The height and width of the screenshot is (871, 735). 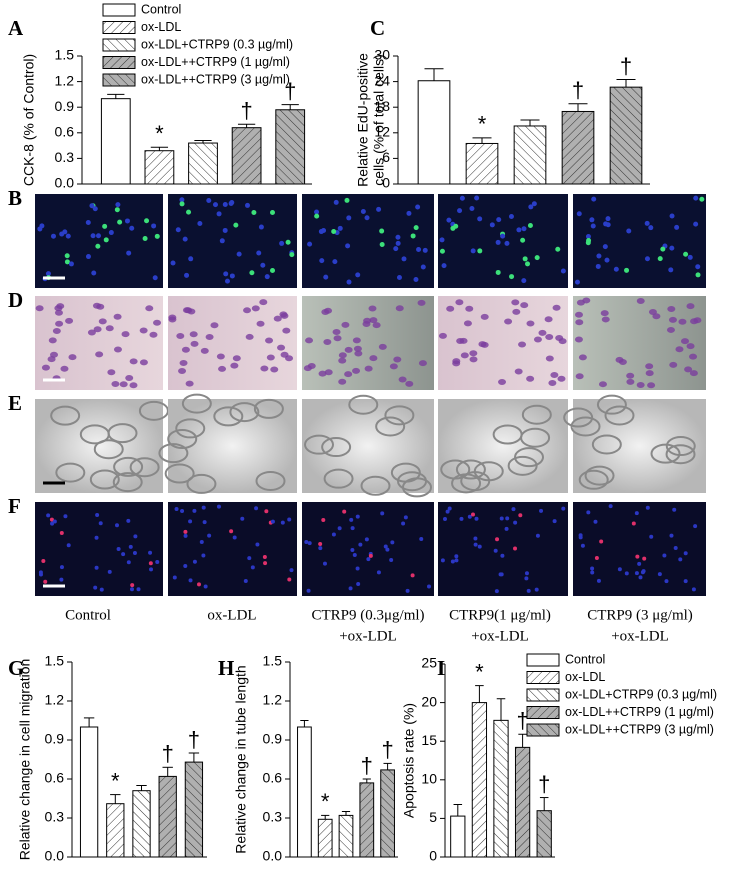 I want to click on significance-marker: †, so click(x=544, y=783).